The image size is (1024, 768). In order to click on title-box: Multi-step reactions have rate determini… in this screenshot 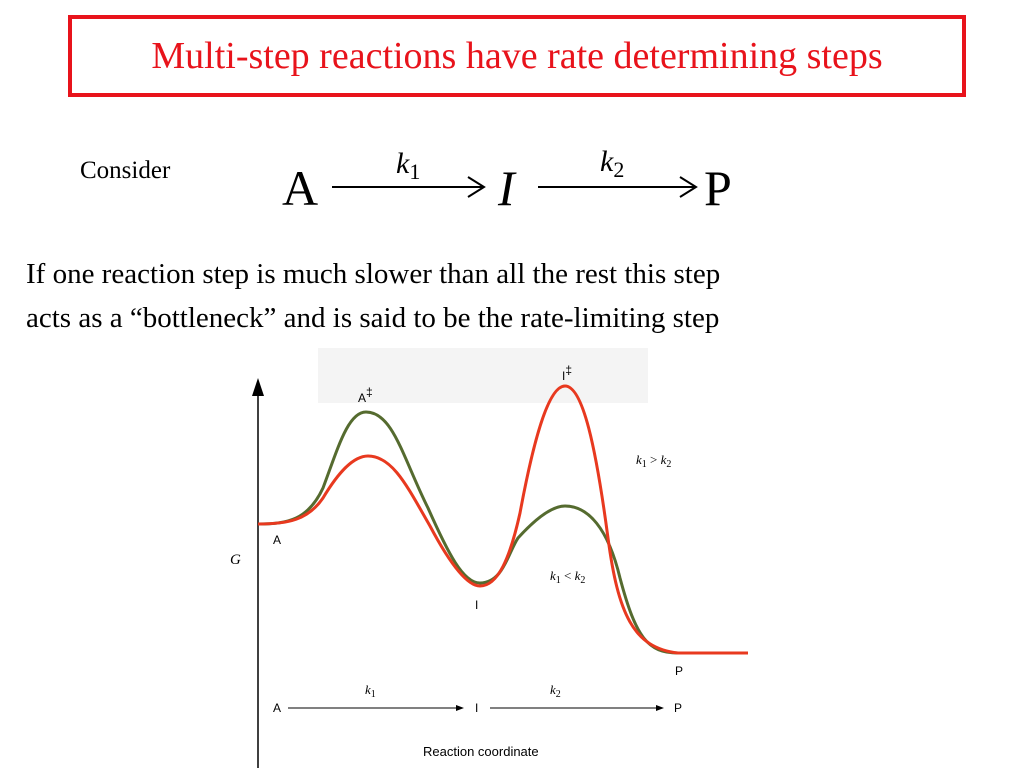, I will do `click(517, 56)`.